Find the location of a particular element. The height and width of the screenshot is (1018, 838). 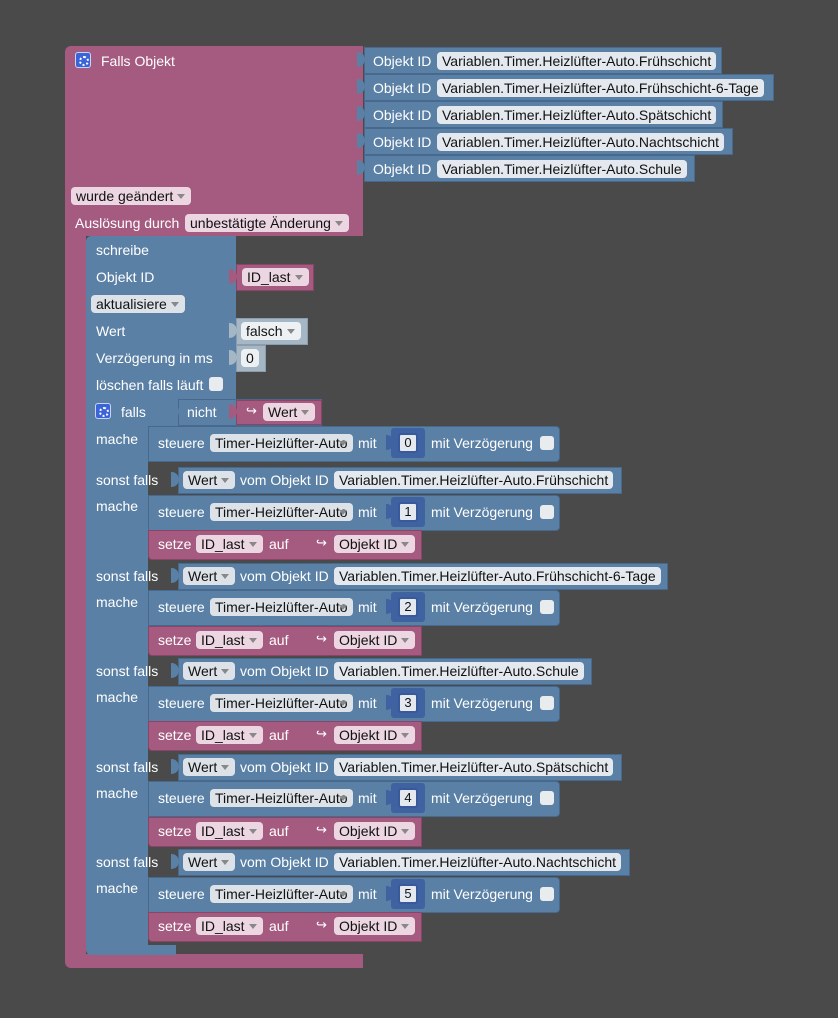

if-label: falls is located at coordinates (133, 412).